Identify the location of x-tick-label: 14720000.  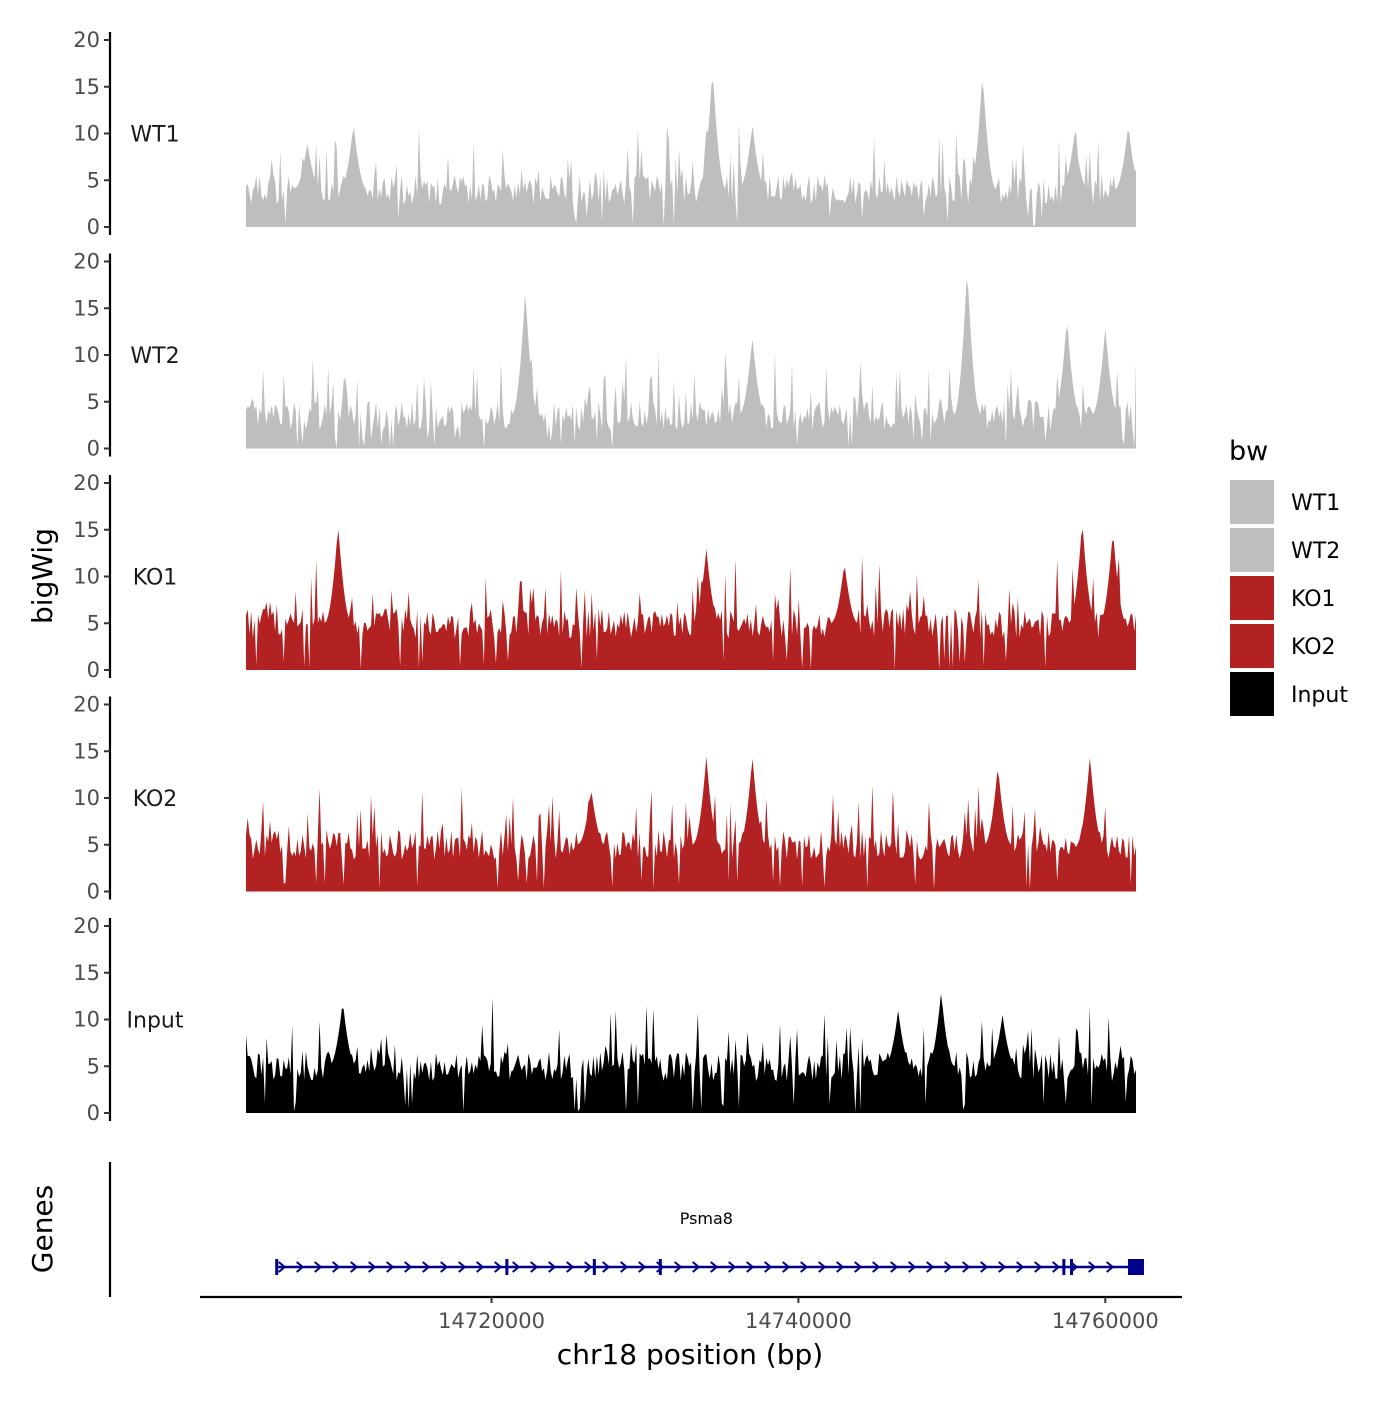
(491, 1321).